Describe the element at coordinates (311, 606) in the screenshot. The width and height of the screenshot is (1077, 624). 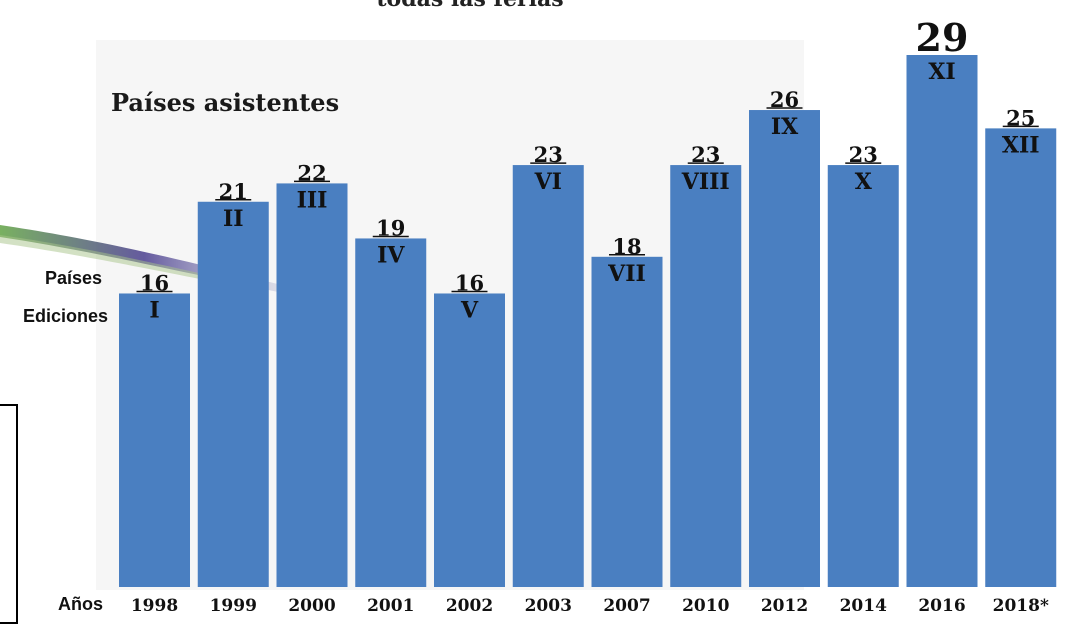
I see `year-label: 2000` at that location.